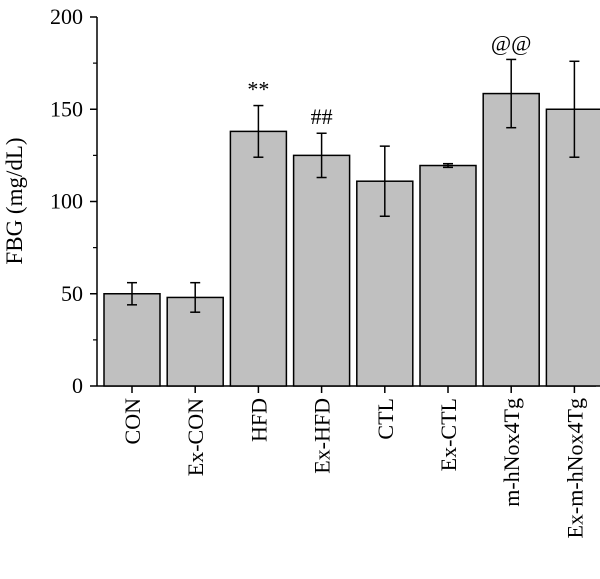  What do you see at coordinates (195, 437) in the screenshot?
I see `x-tick-label: Ex-CON` at bounding box center [195, 437].